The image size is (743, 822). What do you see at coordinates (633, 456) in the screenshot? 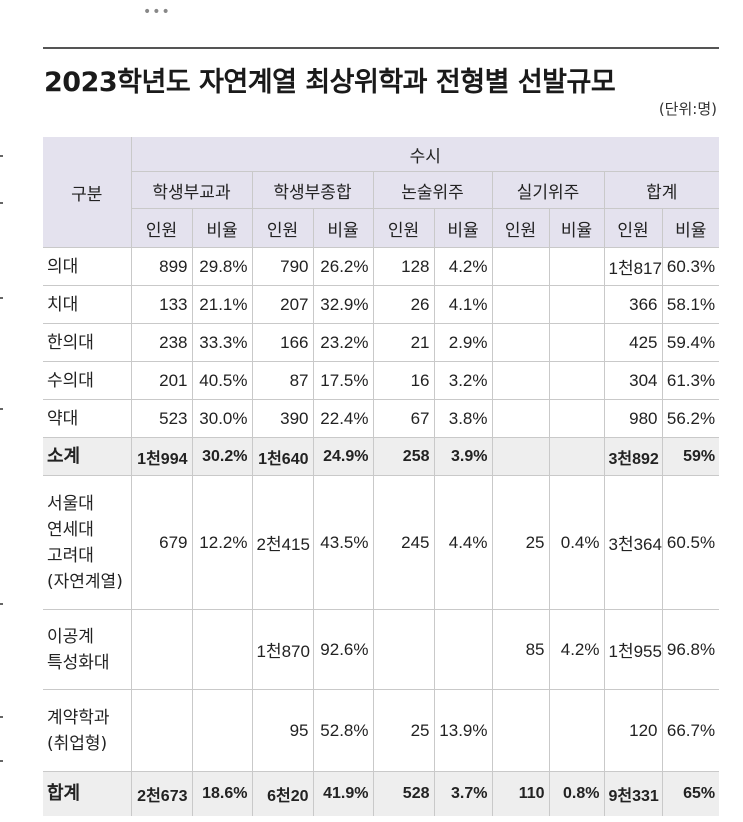
I see `count-cell: 3천892` at bounding box center [633, 456].